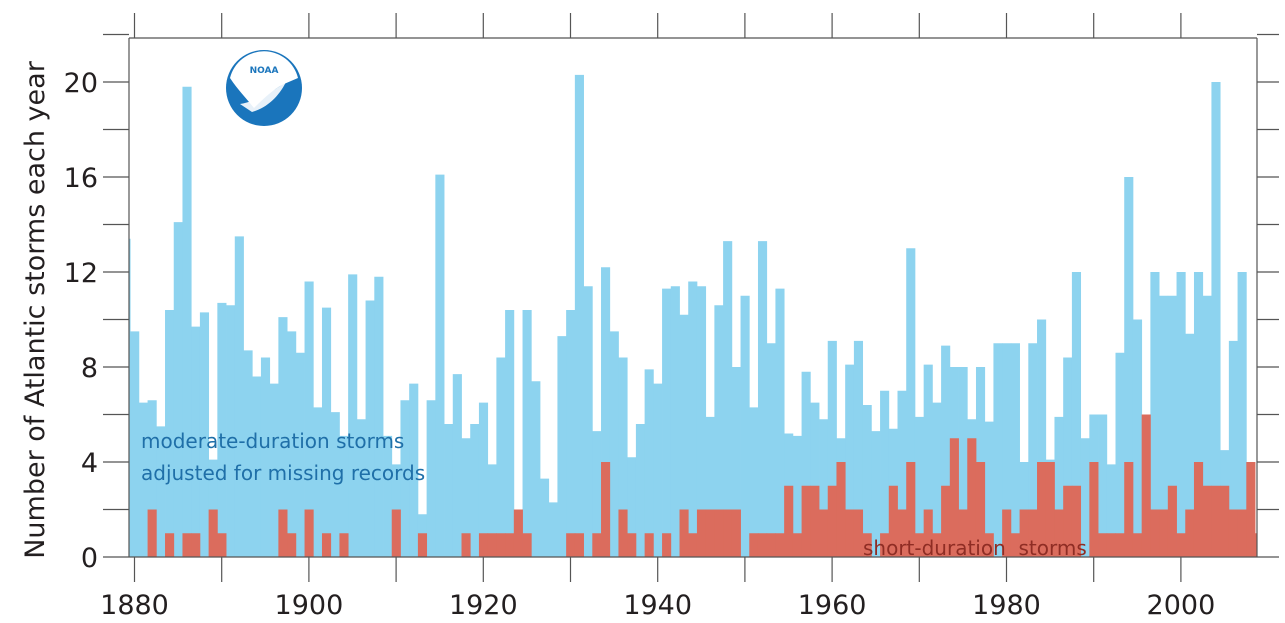 This screenshot has width=1285, height=623. Describe the element at coordinates (1042, 438) in the screenshot. I see `moderate-bar-1984` at that location.